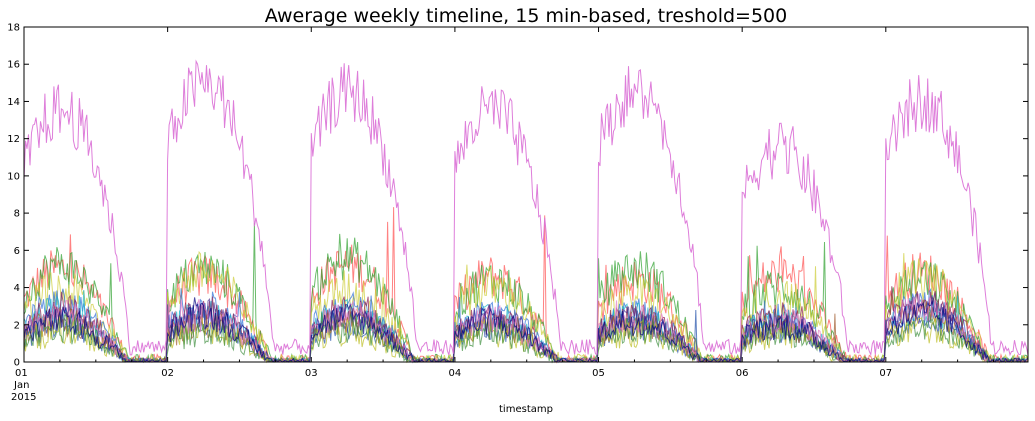 This screenshot has height=421, width=1035. Describe the element at coordinates (17, 325) in the screenshot. I see `y-tick-label: 2` at that location.